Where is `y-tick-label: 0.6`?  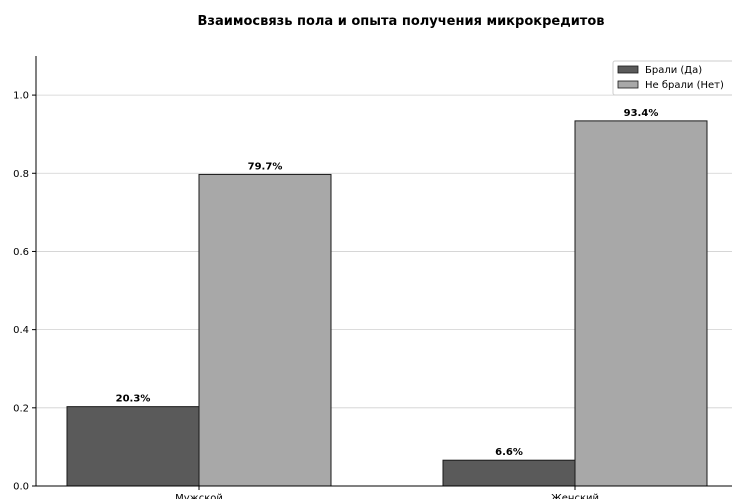
y-tick-label: 0.6 is located at coordinates (21, 252).